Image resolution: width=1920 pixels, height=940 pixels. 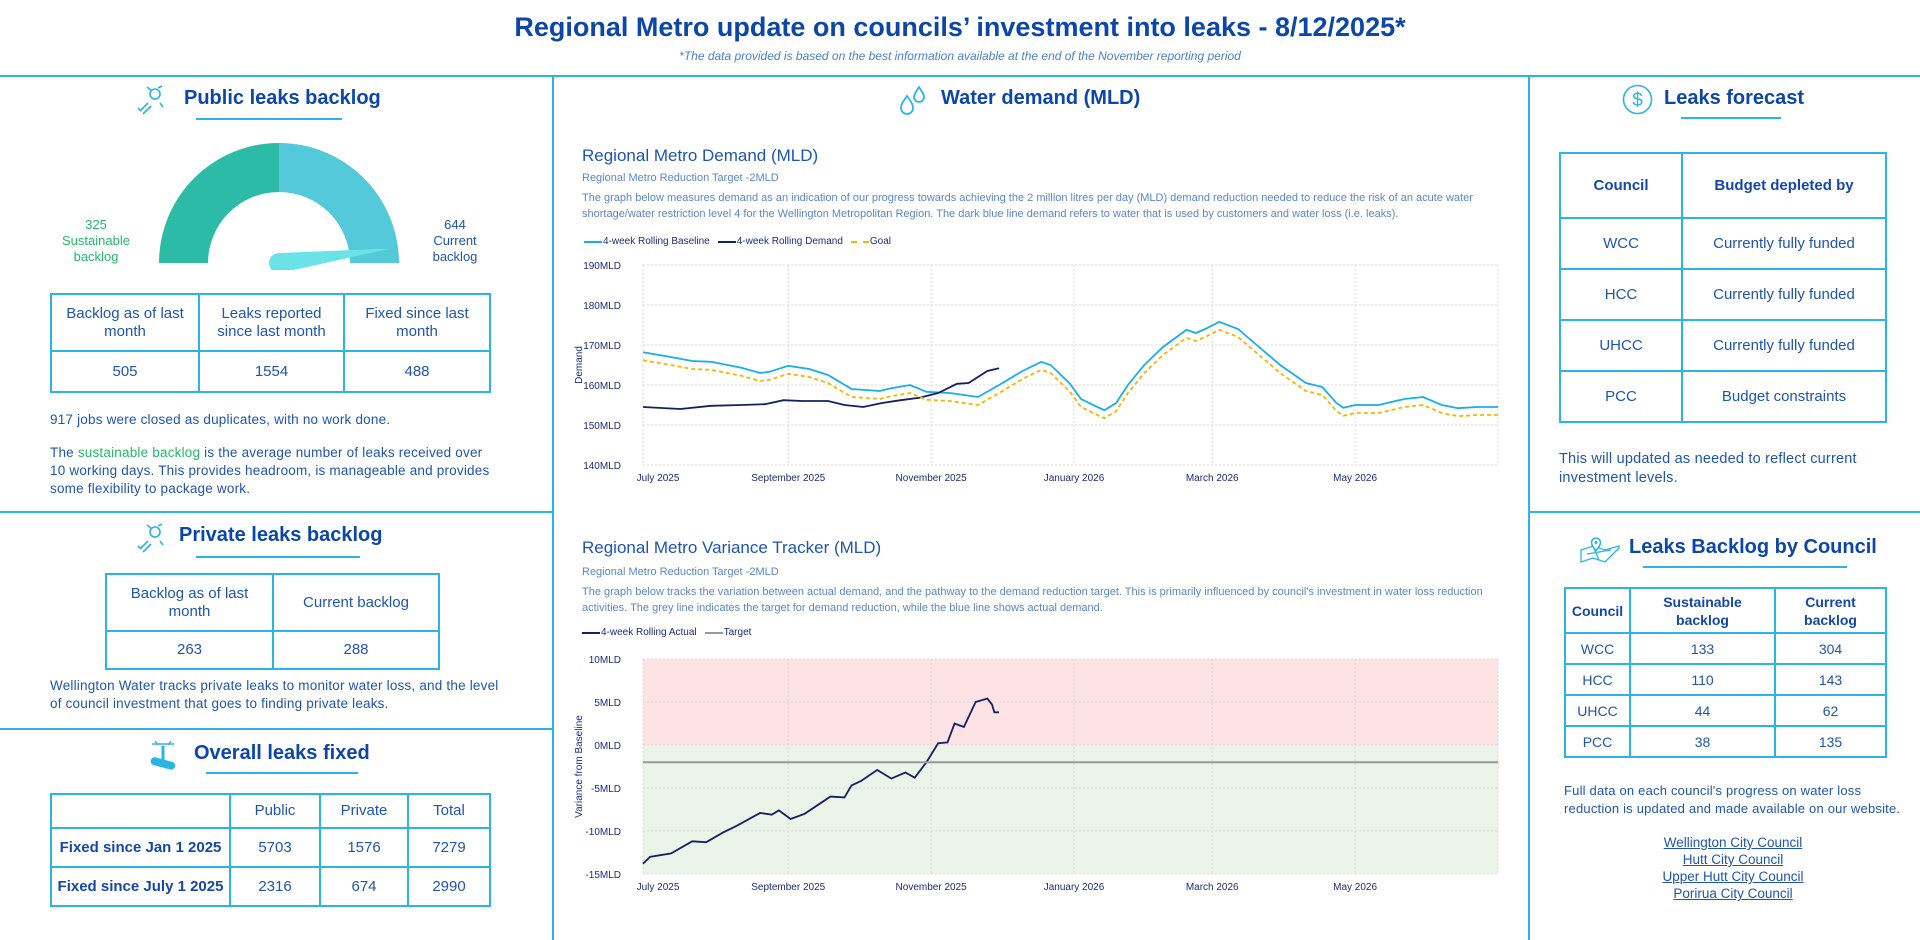 I want to click on legend-item-4-week-rolling-baseline: 4-week Rolling Baseline, so click(x=647, y=241).